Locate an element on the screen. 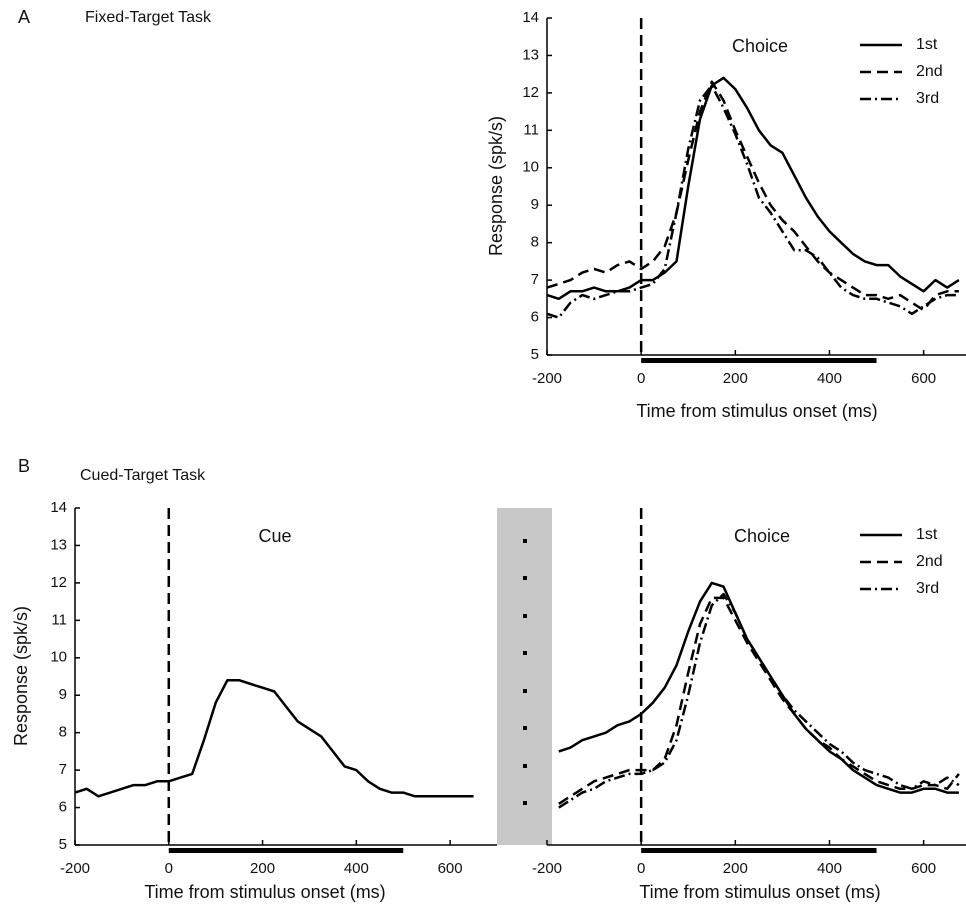 This screenshot has width=966, height=910. break-dots is located at coordinates (525, 672).